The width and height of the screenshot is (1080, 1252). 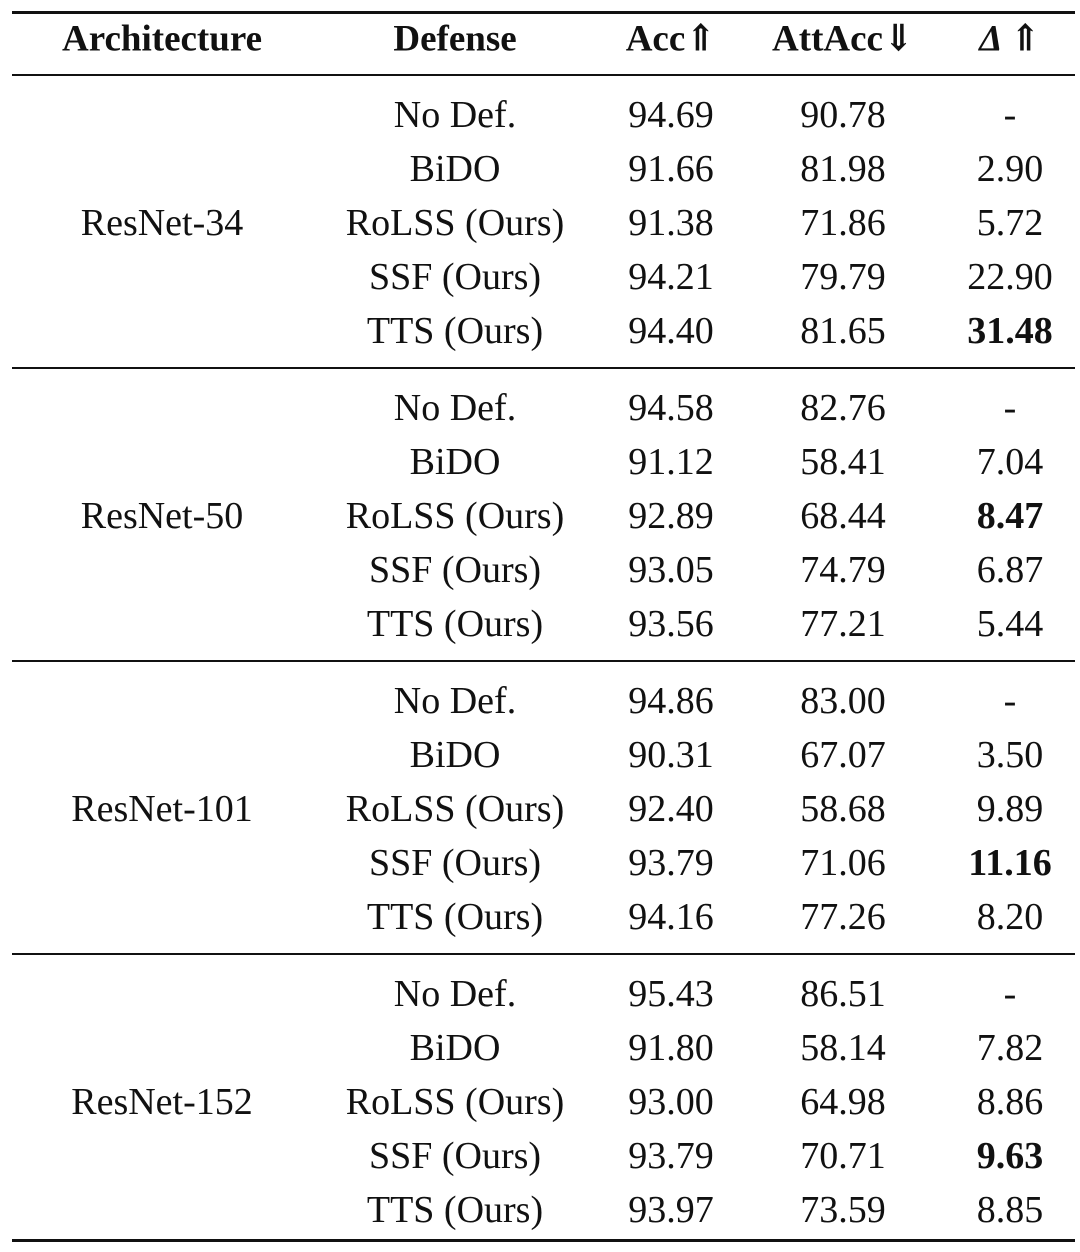 I want to click on value-cell: 64.98, so click(x=843, y=1102).